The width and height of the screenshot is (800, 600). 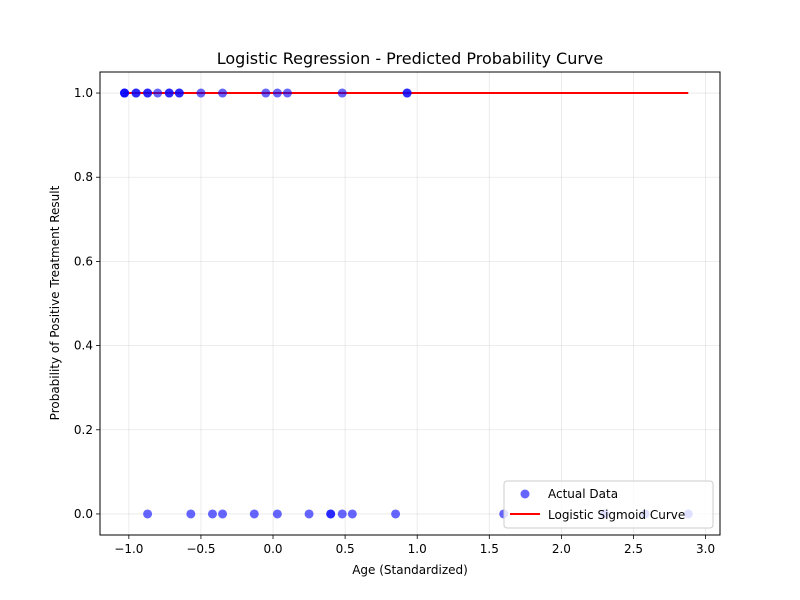 I want to click on x-tick-label: 2.5, so click(x=633, y=549).